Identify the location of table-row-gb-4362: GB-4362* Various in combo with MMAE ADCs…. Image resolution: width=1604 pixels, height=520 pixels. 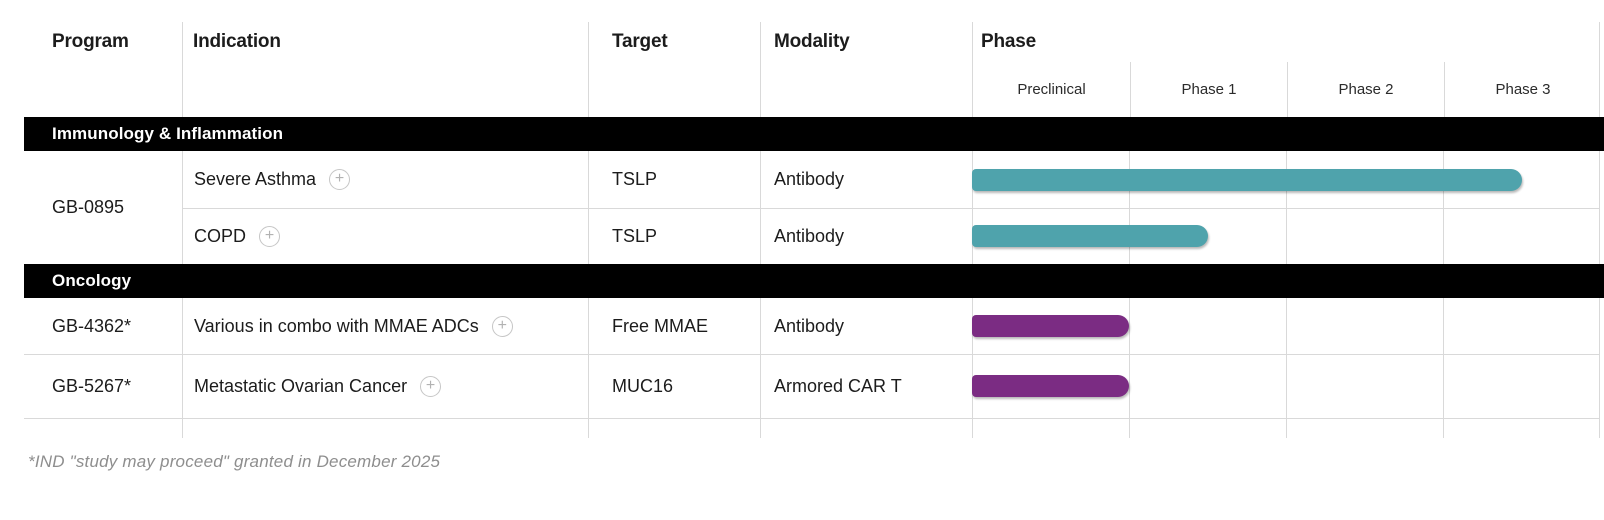
(814, 326).